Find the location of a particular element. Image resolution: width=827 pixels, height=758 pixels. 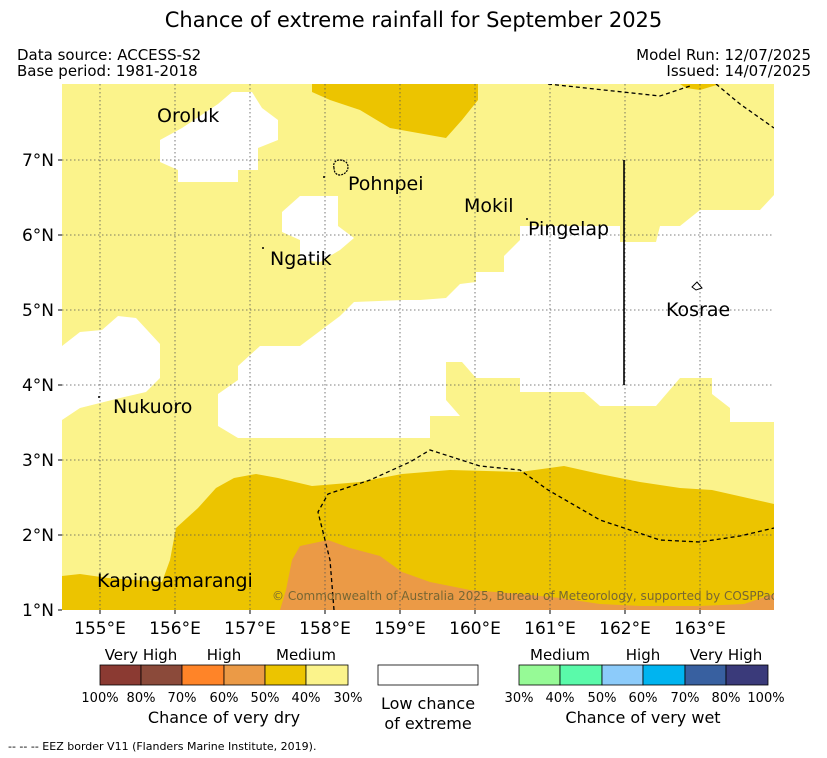

legend-low-line1: Low chance is located at coordinates (428, 703).